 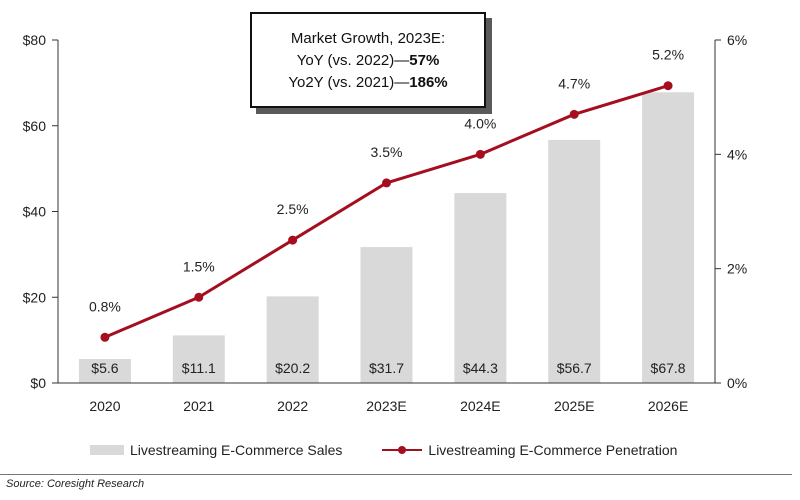 I want to click on x-axis-ticks: 2020 2021 2022 2023E 2024E 2025E 2026E, so click(x=386, y=398).